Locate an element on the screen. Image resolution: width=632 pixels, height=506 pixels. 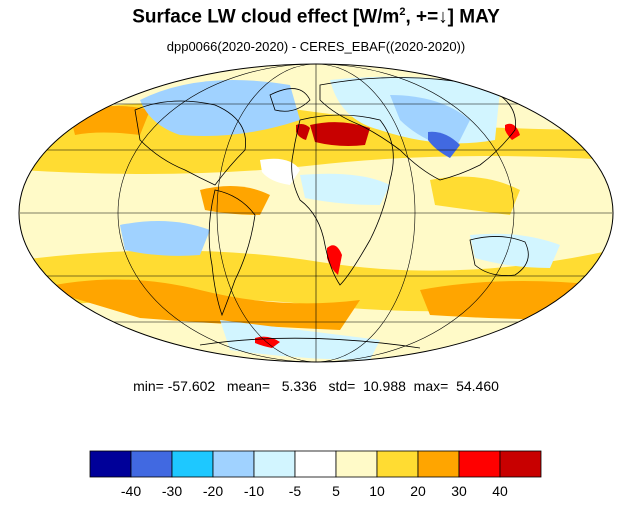
colorbar-label: -30 is located at coordinates (172, 491).